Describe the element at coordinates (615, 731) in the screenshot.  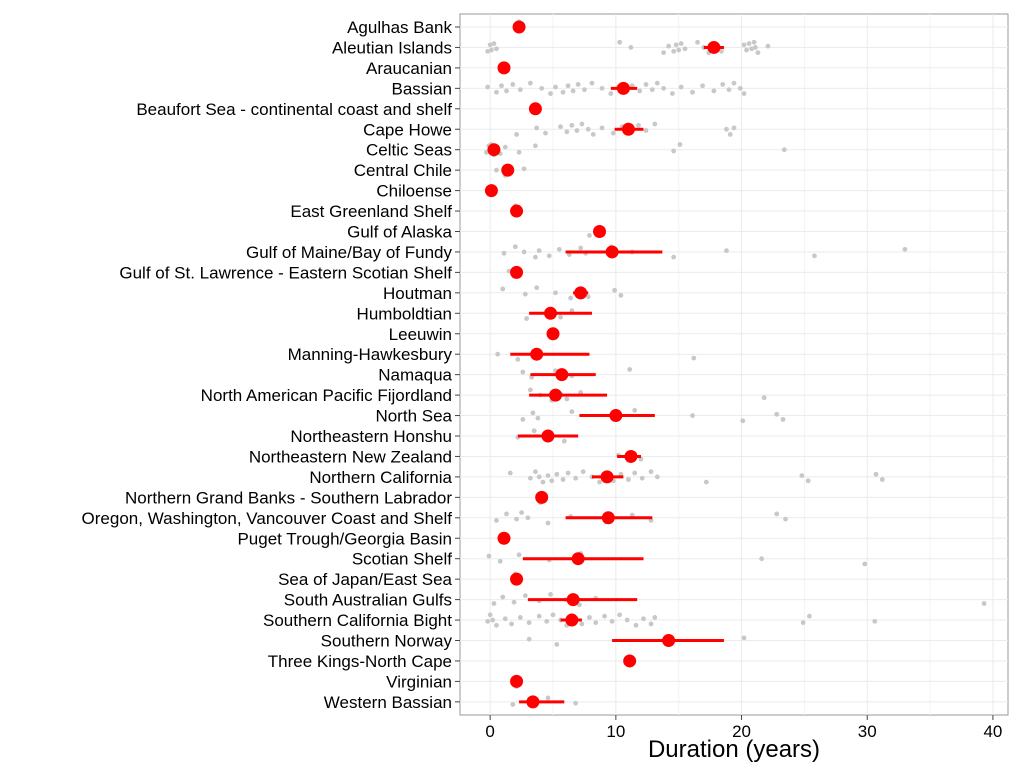
I see `x-tick-label: 10` at that location.